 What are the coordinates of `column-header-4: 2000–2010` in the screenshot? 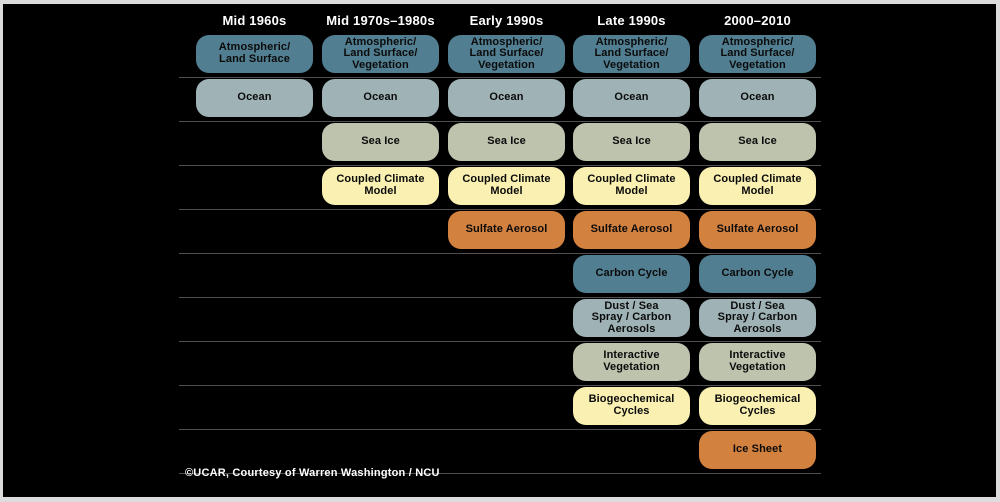 It's located at (757, 20).